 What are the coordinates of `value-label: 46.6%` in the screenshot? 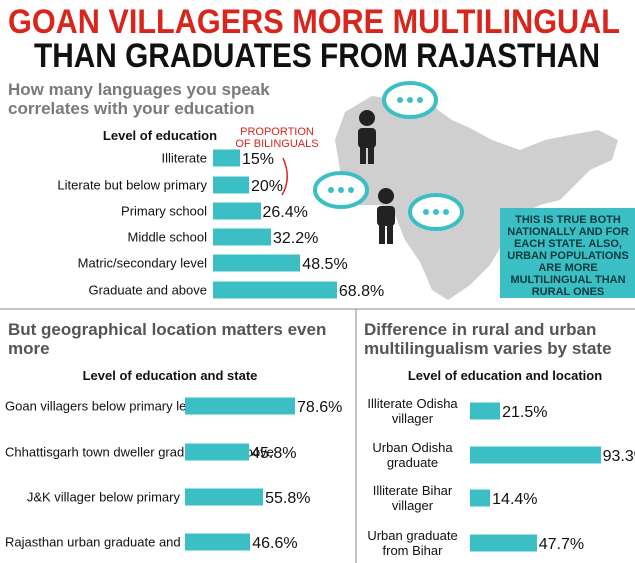 It's located at (275, 543).